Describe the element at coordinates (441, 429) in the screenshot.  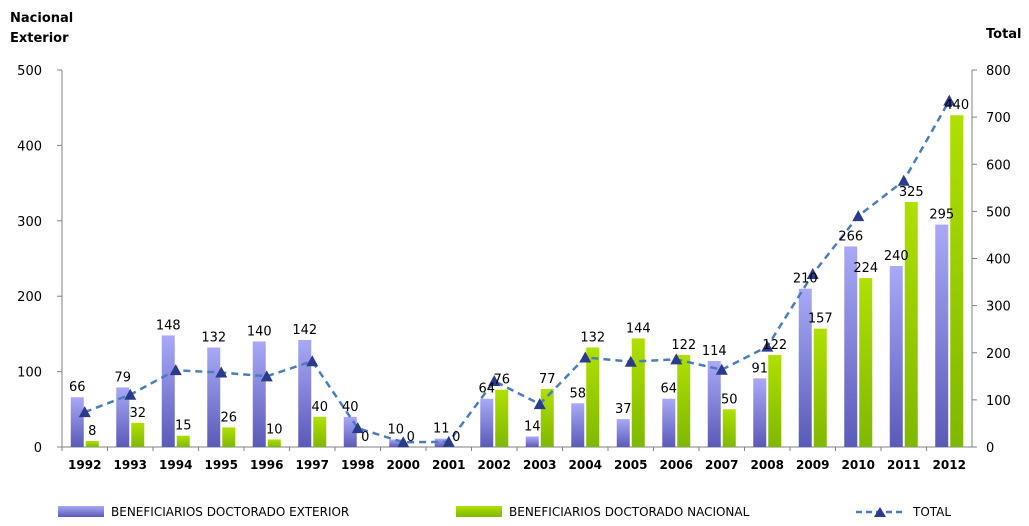
I see `data-label-exterior: 11` at that location.